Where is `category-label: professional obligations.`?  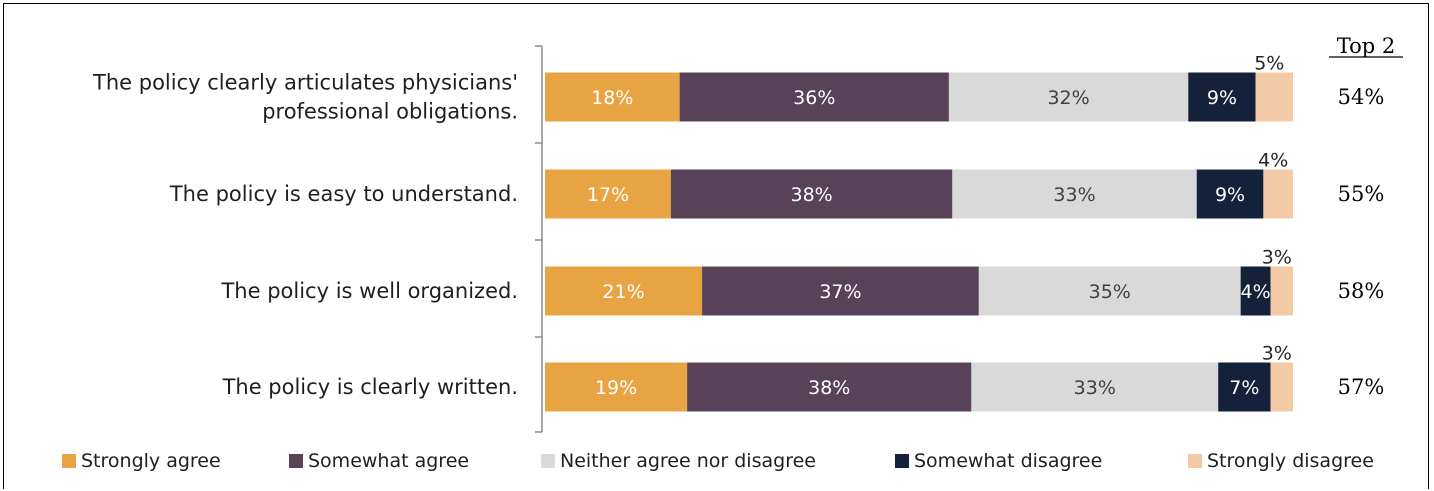 category-label: professional obligations. is located at coordinates (390, 112).